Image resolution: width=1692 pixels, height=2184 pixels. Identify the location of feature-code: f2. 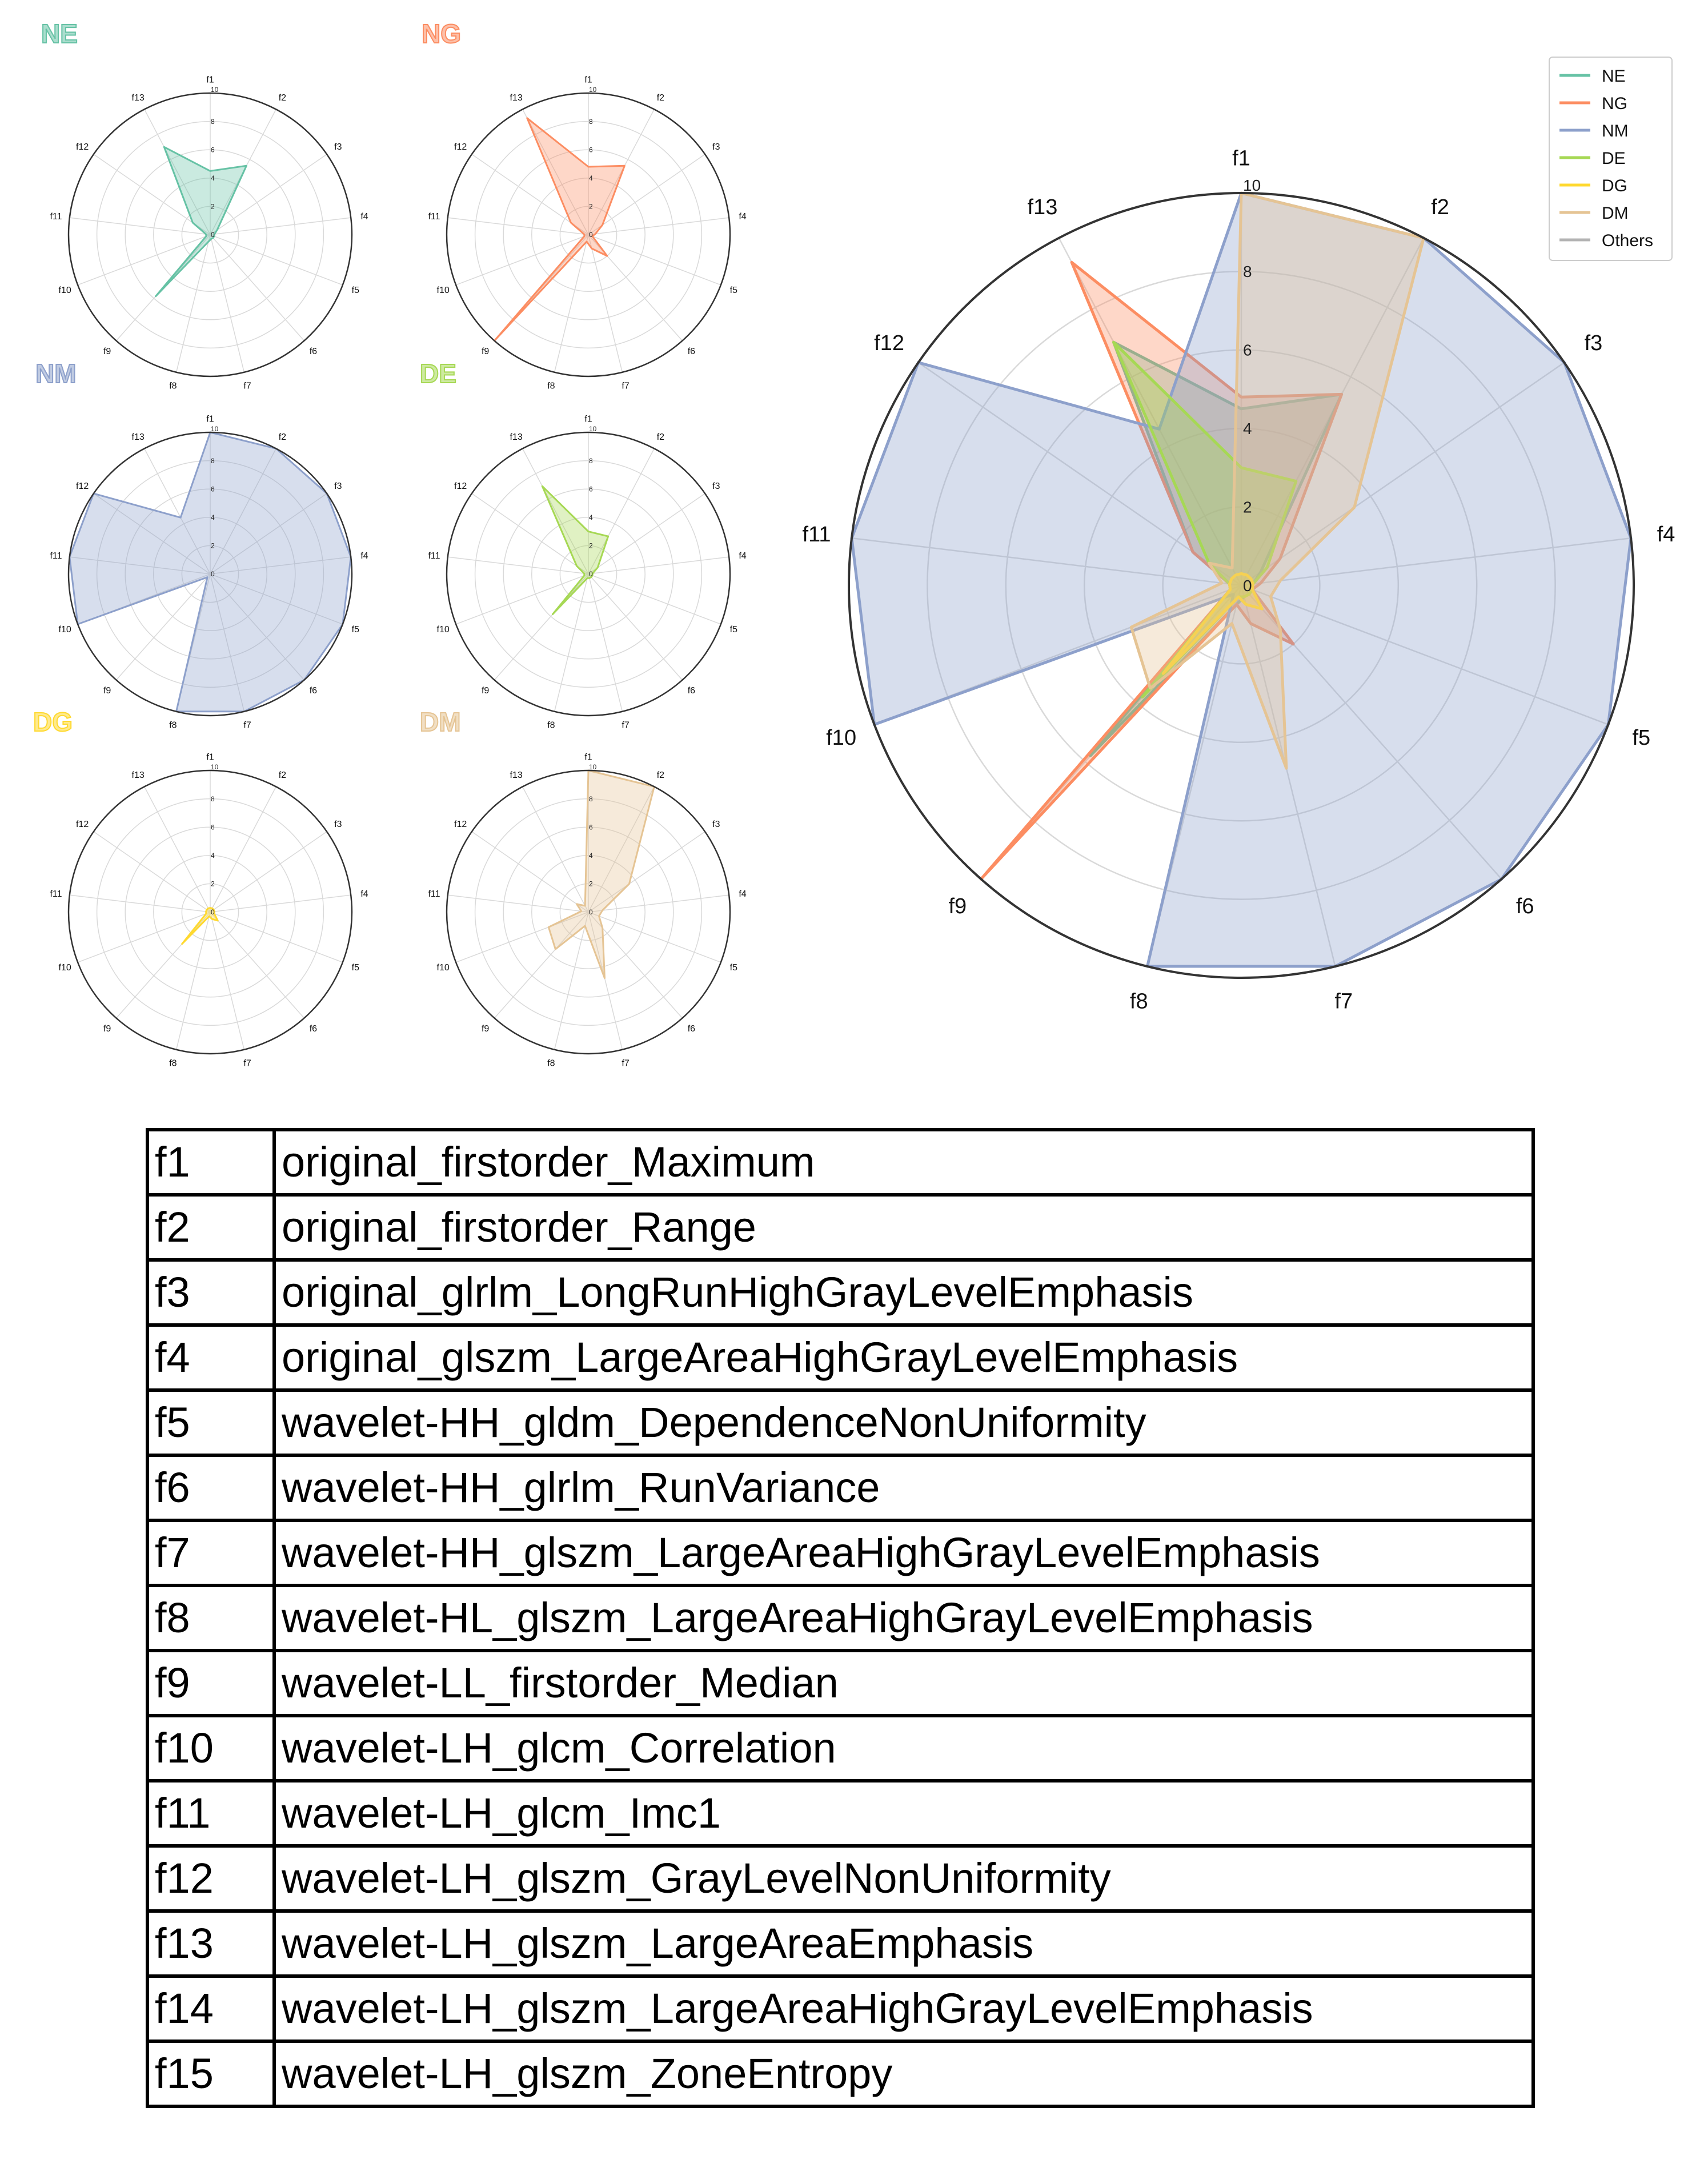
(211, 1227).